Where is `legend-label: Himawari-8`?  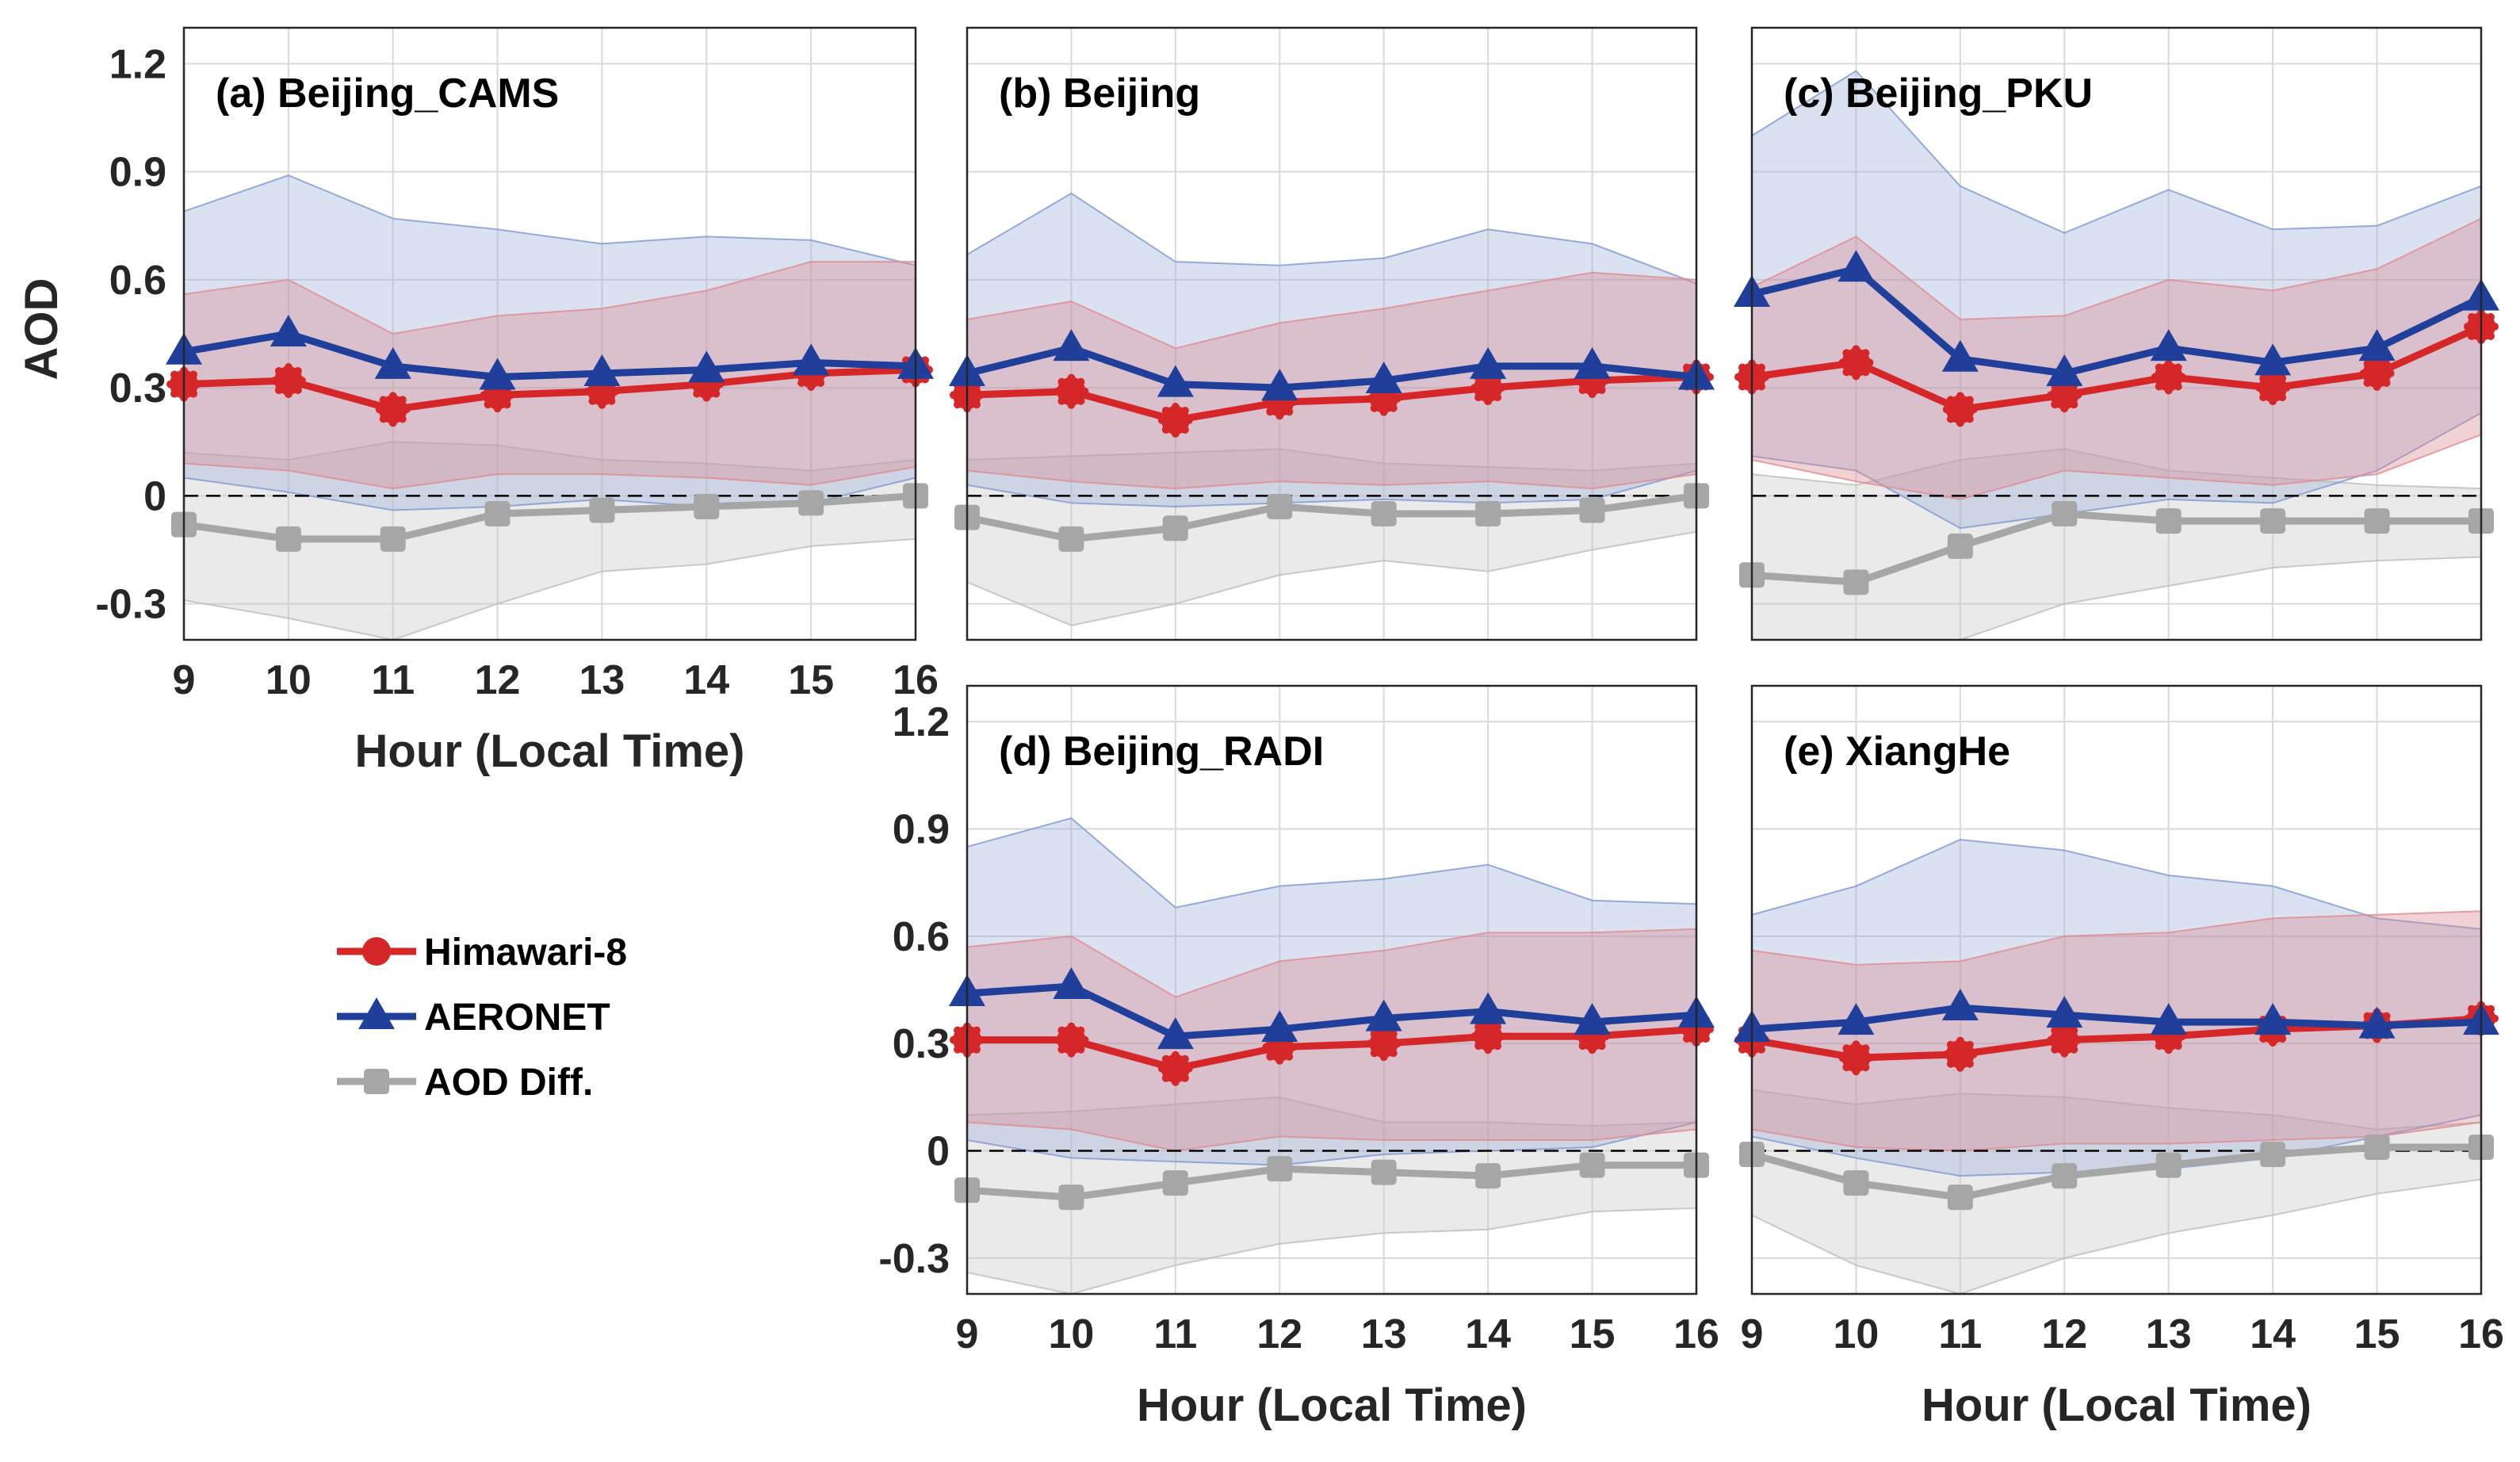
legend-label: Himawari-8 is located at coordinates (525, 953).